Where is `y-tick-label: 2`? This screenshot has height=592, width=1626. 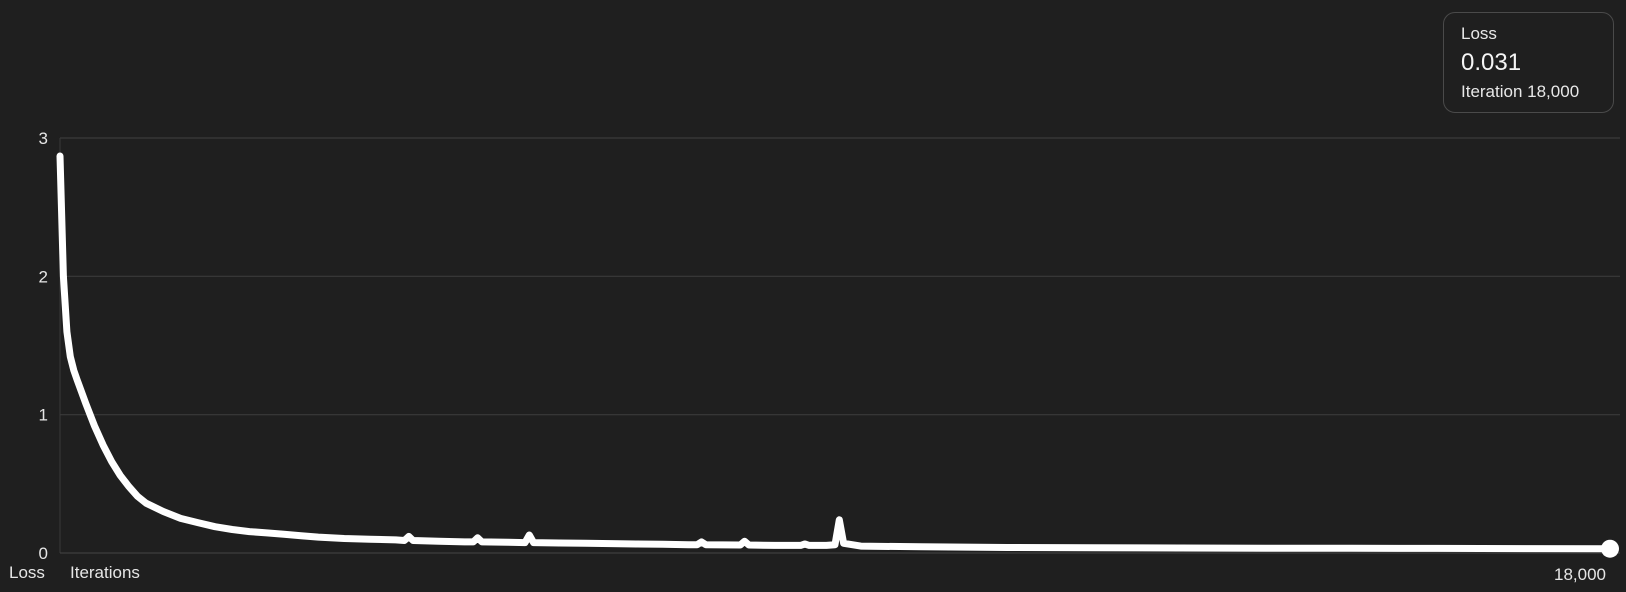 y-tick-label: 2 is located at coordinates (43, 276).